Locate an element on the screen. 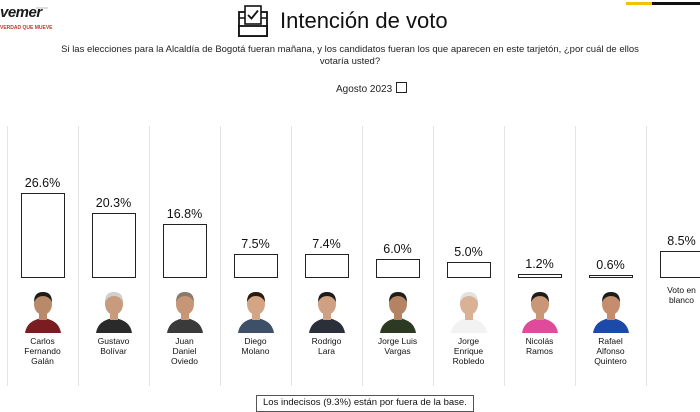 The image size is (700, 412). candidate-name-line: Carlos is located at coordinates (42, 341).